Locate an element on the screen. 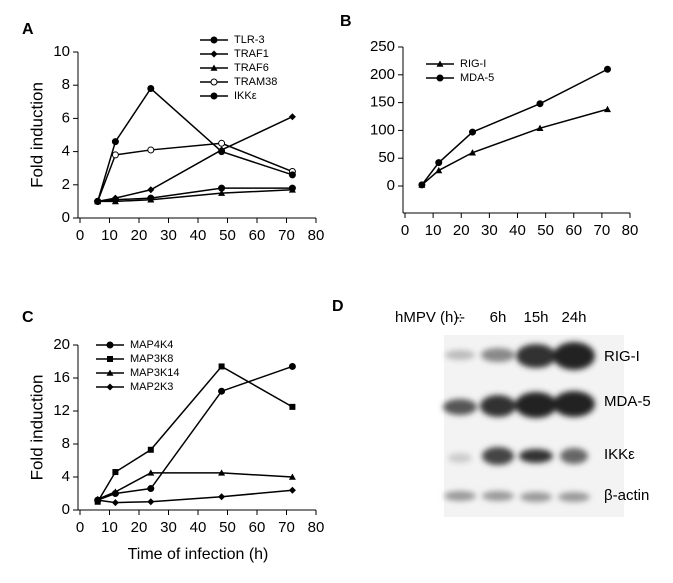  row-label: IKKε is located at coordinates (619, 454).